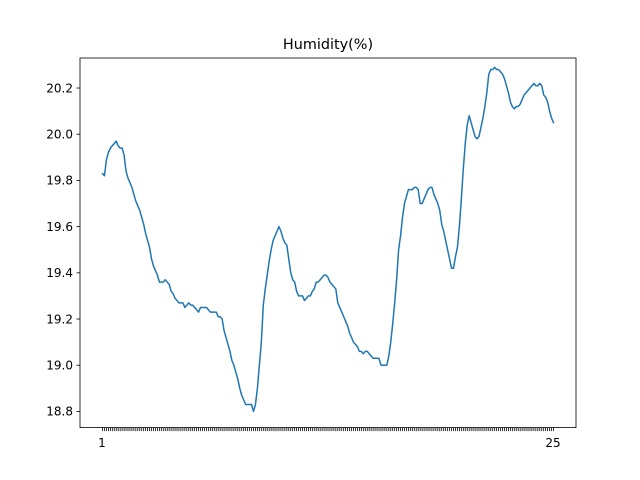  What do you see at coordinates (328, 45) in the screenshot?
I see `chart-title: Humidity(%)` at bounding box center [328, 45].